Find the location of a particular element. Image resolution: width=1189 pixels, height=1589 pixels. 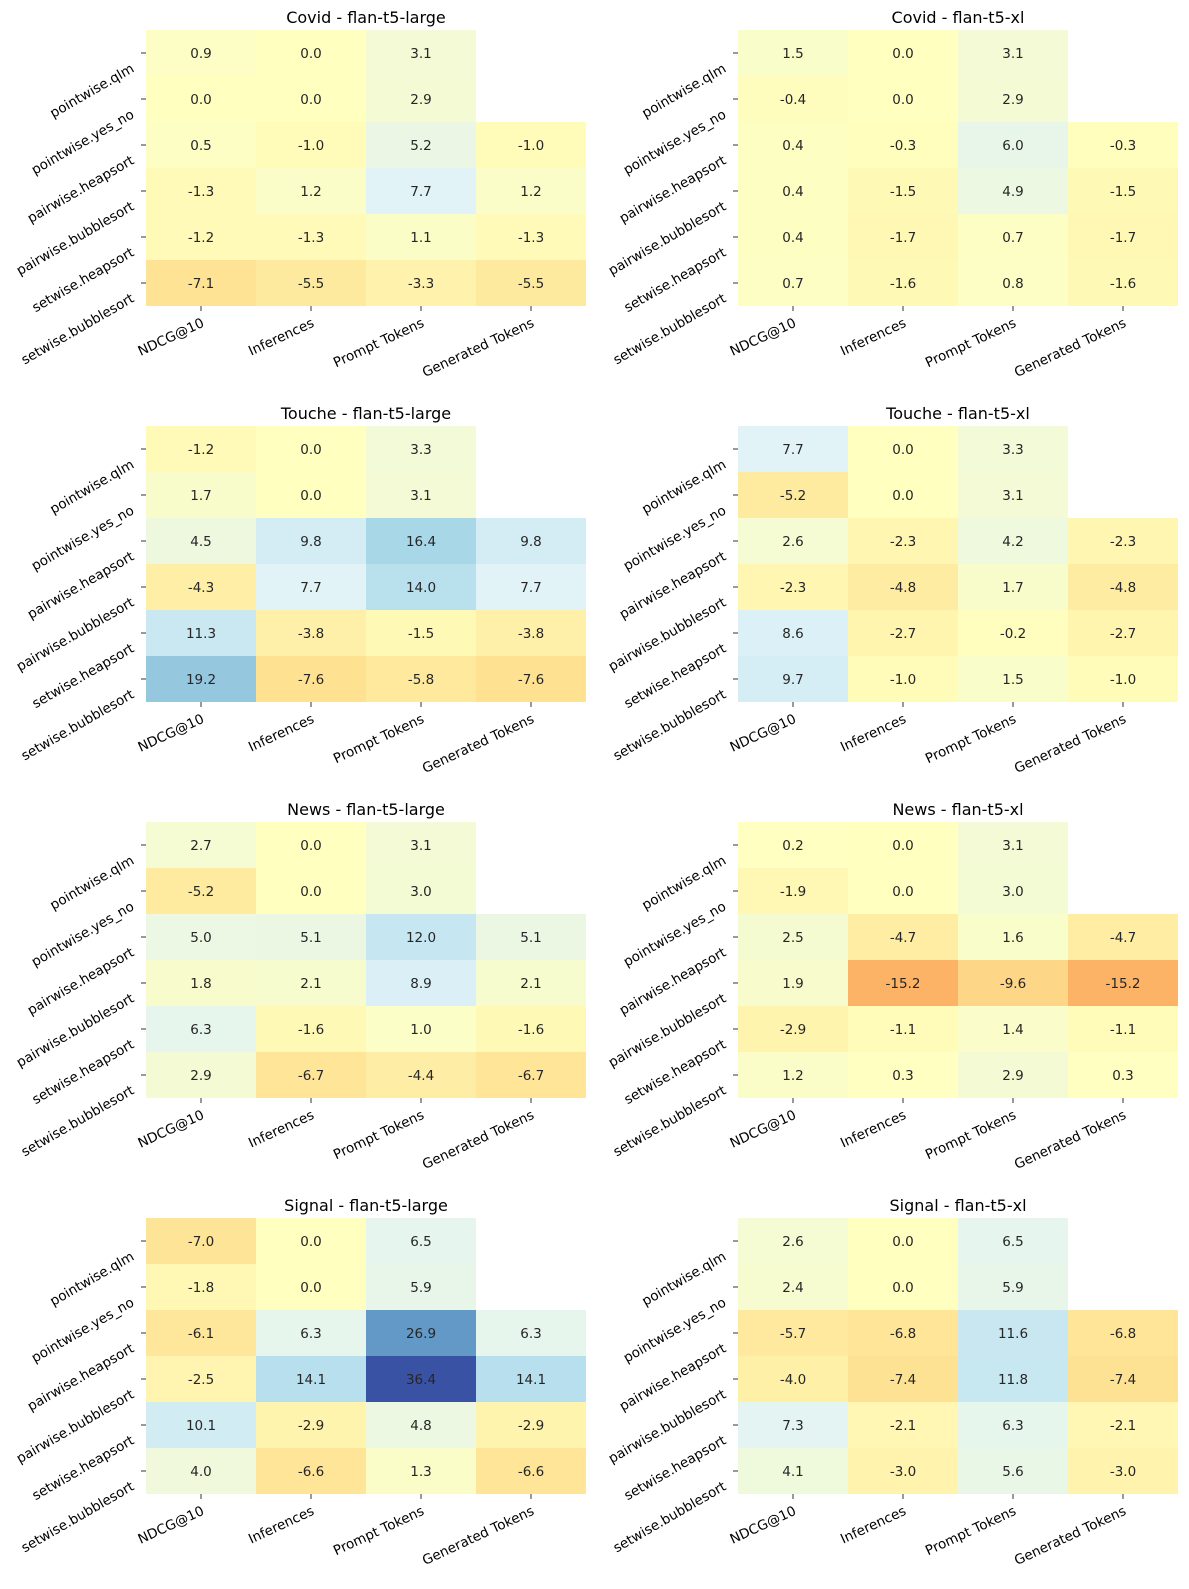

cell-value-label: -7.1 is located at coordinates (201, 284).